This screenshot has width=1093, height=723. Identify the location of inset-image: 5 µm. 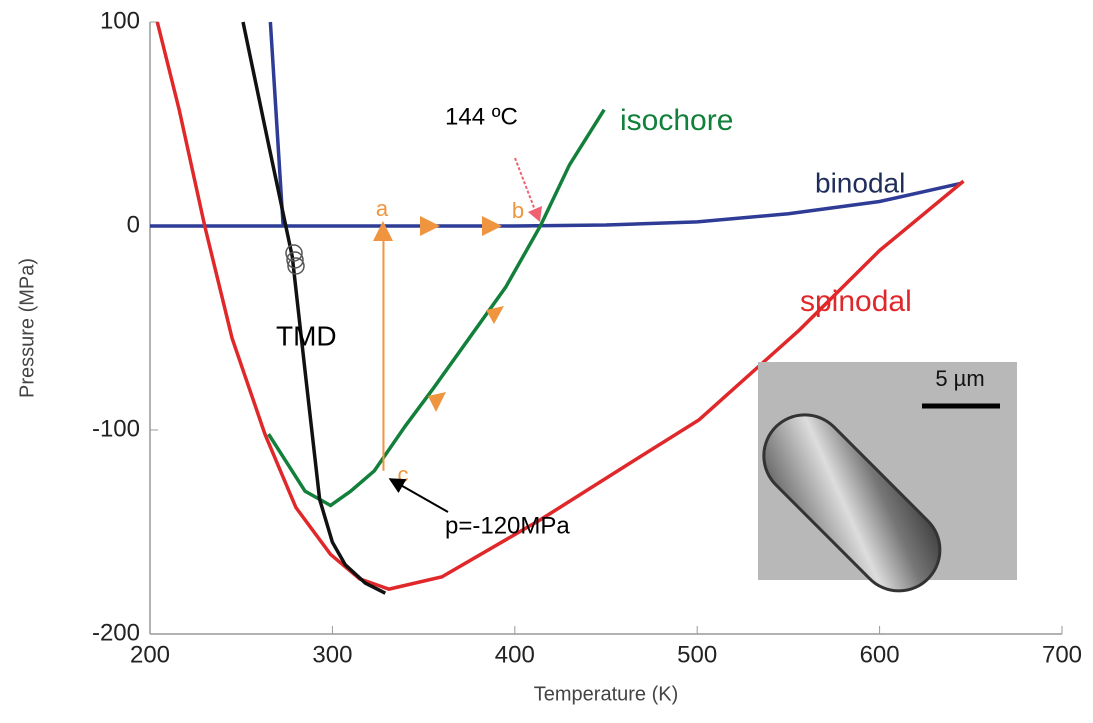
(887, 477).